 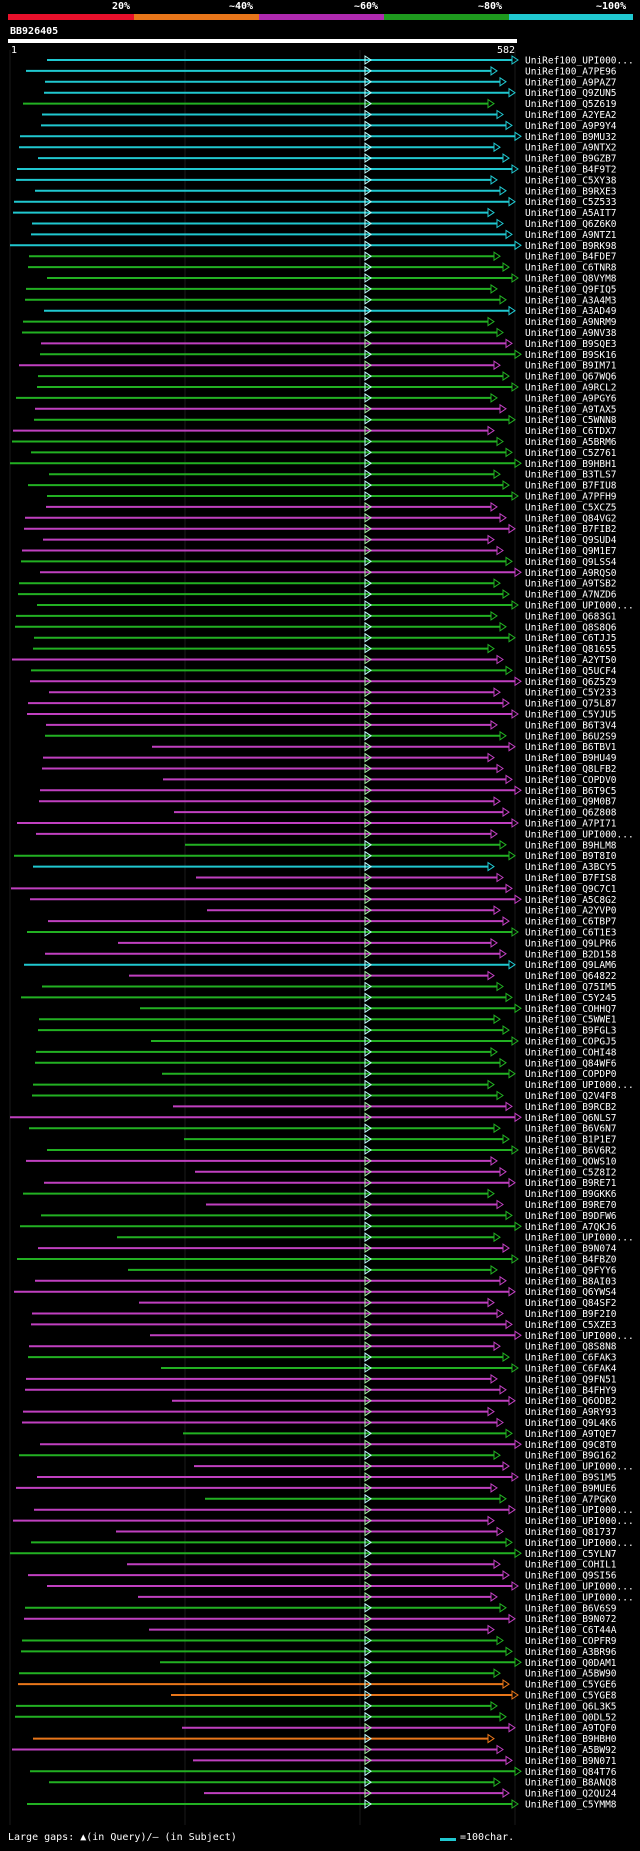 What do you see at coordinates (571, 1260) in the screenshot?
I see `hit-label: UniRef100_B4FBZ0` at bounding box center [571, 1260].